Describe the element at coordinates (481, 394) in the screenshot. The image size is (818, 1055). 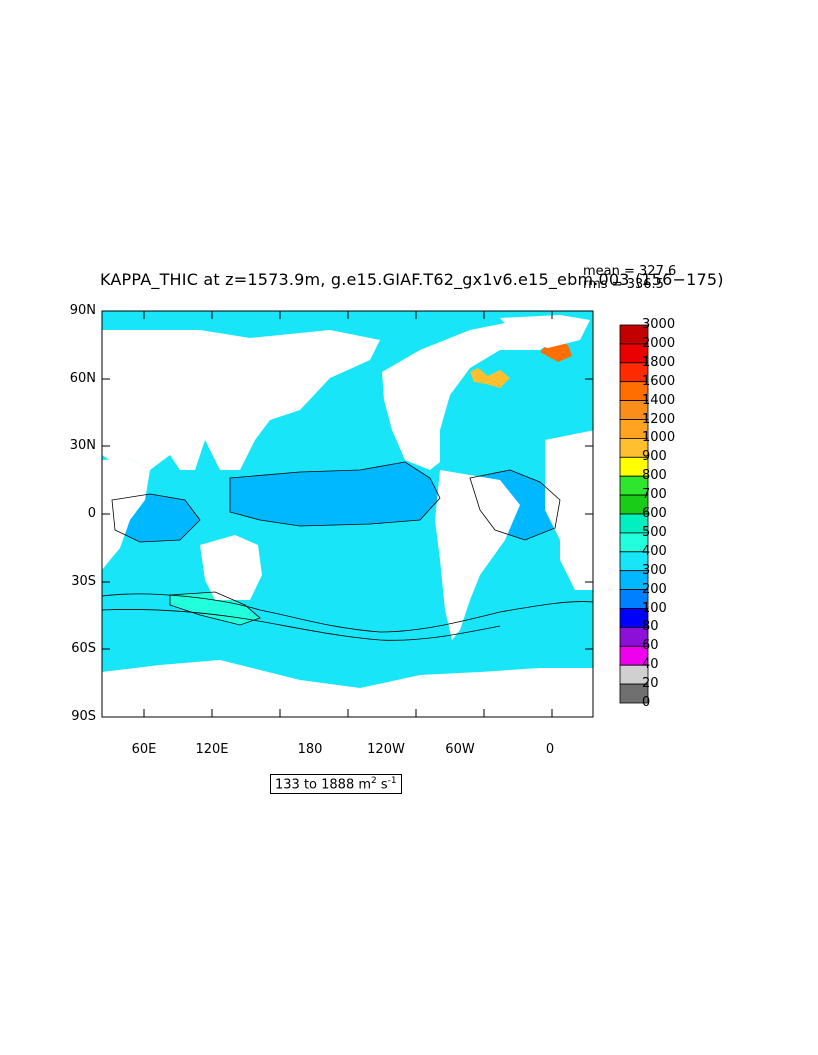
I see `land-north-america` at that location.